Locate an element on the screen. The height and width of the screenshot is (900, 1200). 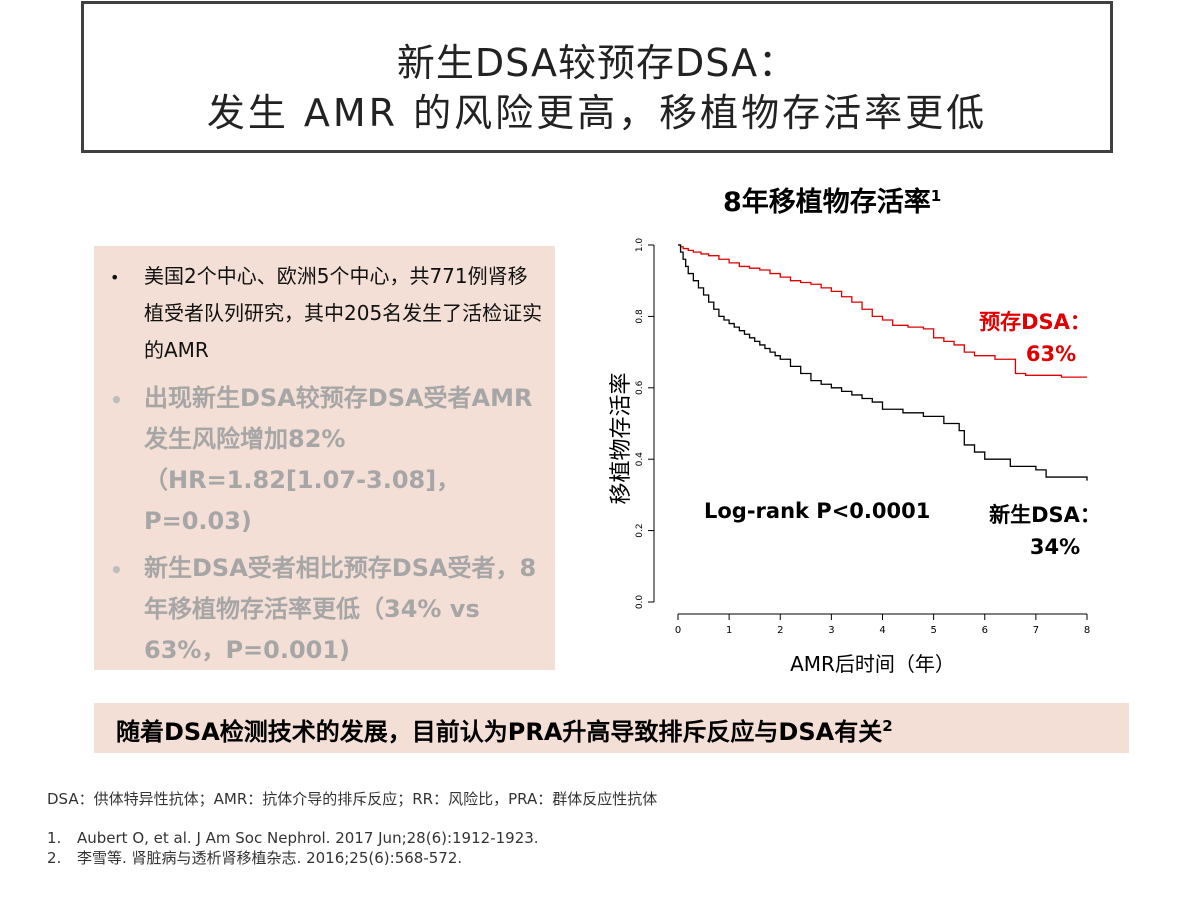
chart-title-text: 8年移植物存活率 is located at coordinates (827, 202).